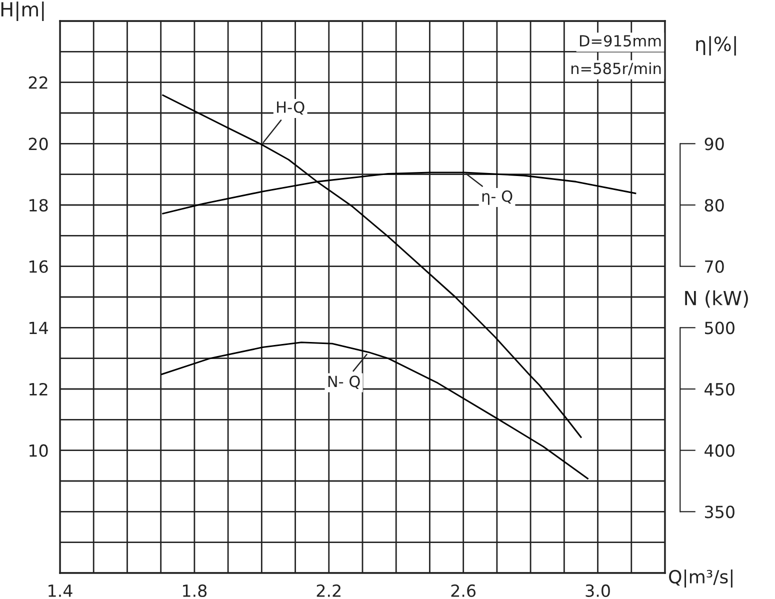 This screenshot has height=599, width=775. What do you see at coordinates (344, 382) in the screenshot?
I see `annotation: N- Q` at bounding box center [344, 382].